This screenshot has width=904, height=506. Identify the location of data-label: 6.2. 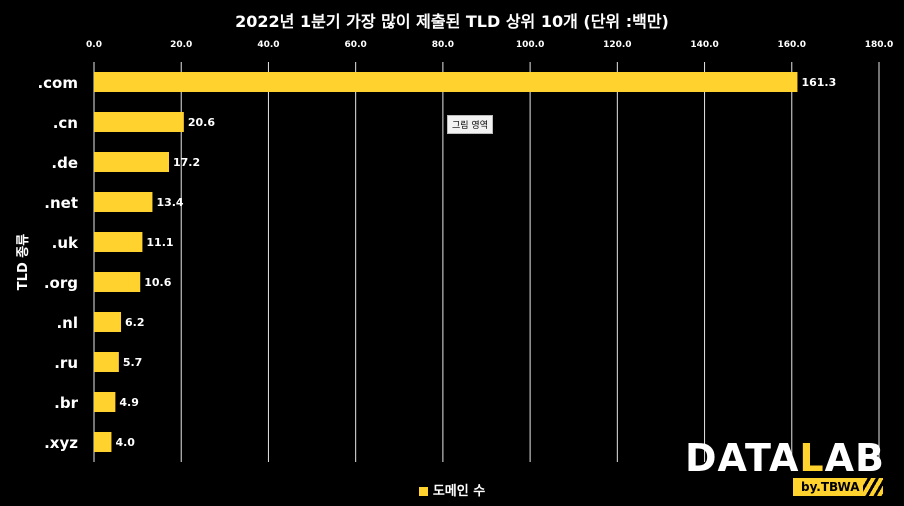
(134, 322).